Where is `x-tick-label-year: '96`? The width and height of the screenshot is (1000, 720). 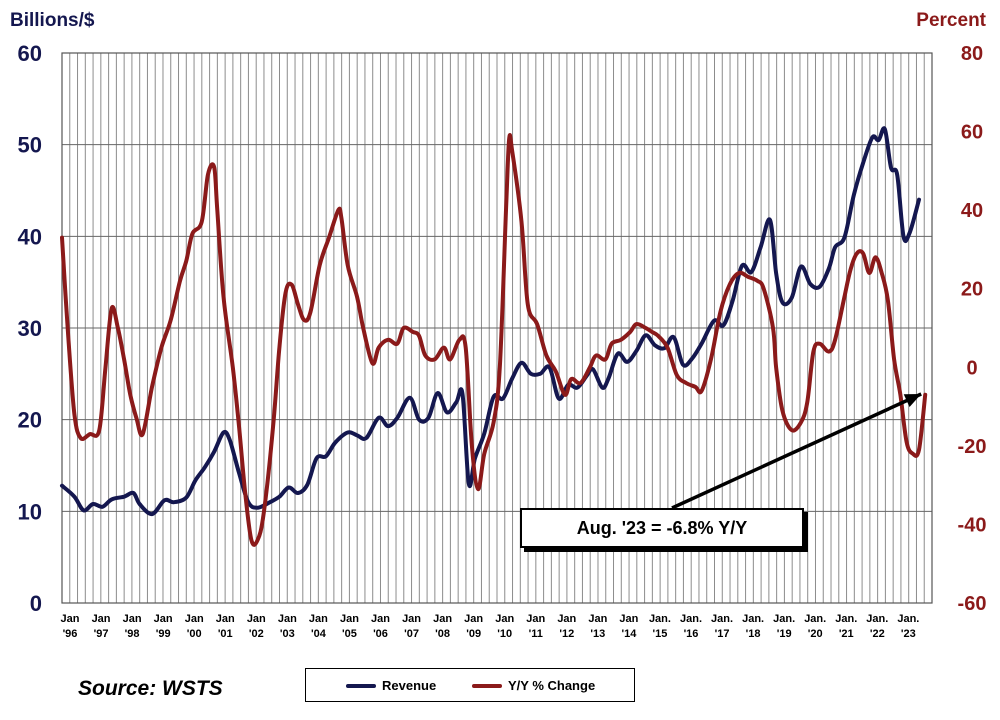 x-tick-label-year: '96 is located at coordinates (70, 634).